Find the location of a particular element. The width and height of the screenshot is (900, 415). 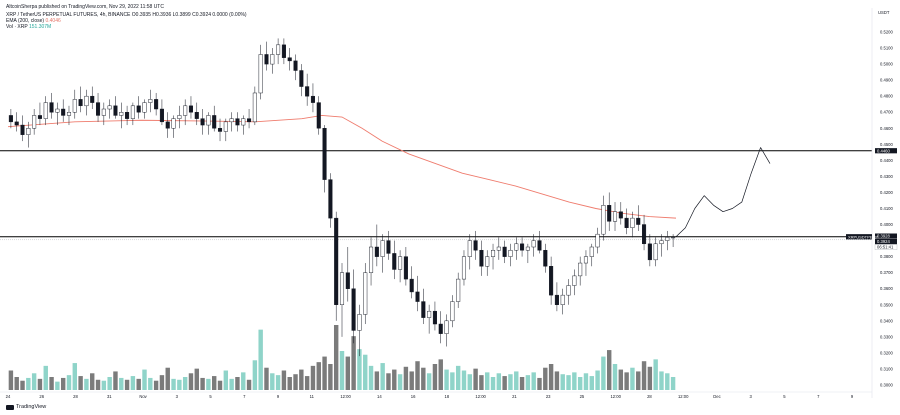

y-tick-label: 0.5100 is located at coordinates (886, 48).